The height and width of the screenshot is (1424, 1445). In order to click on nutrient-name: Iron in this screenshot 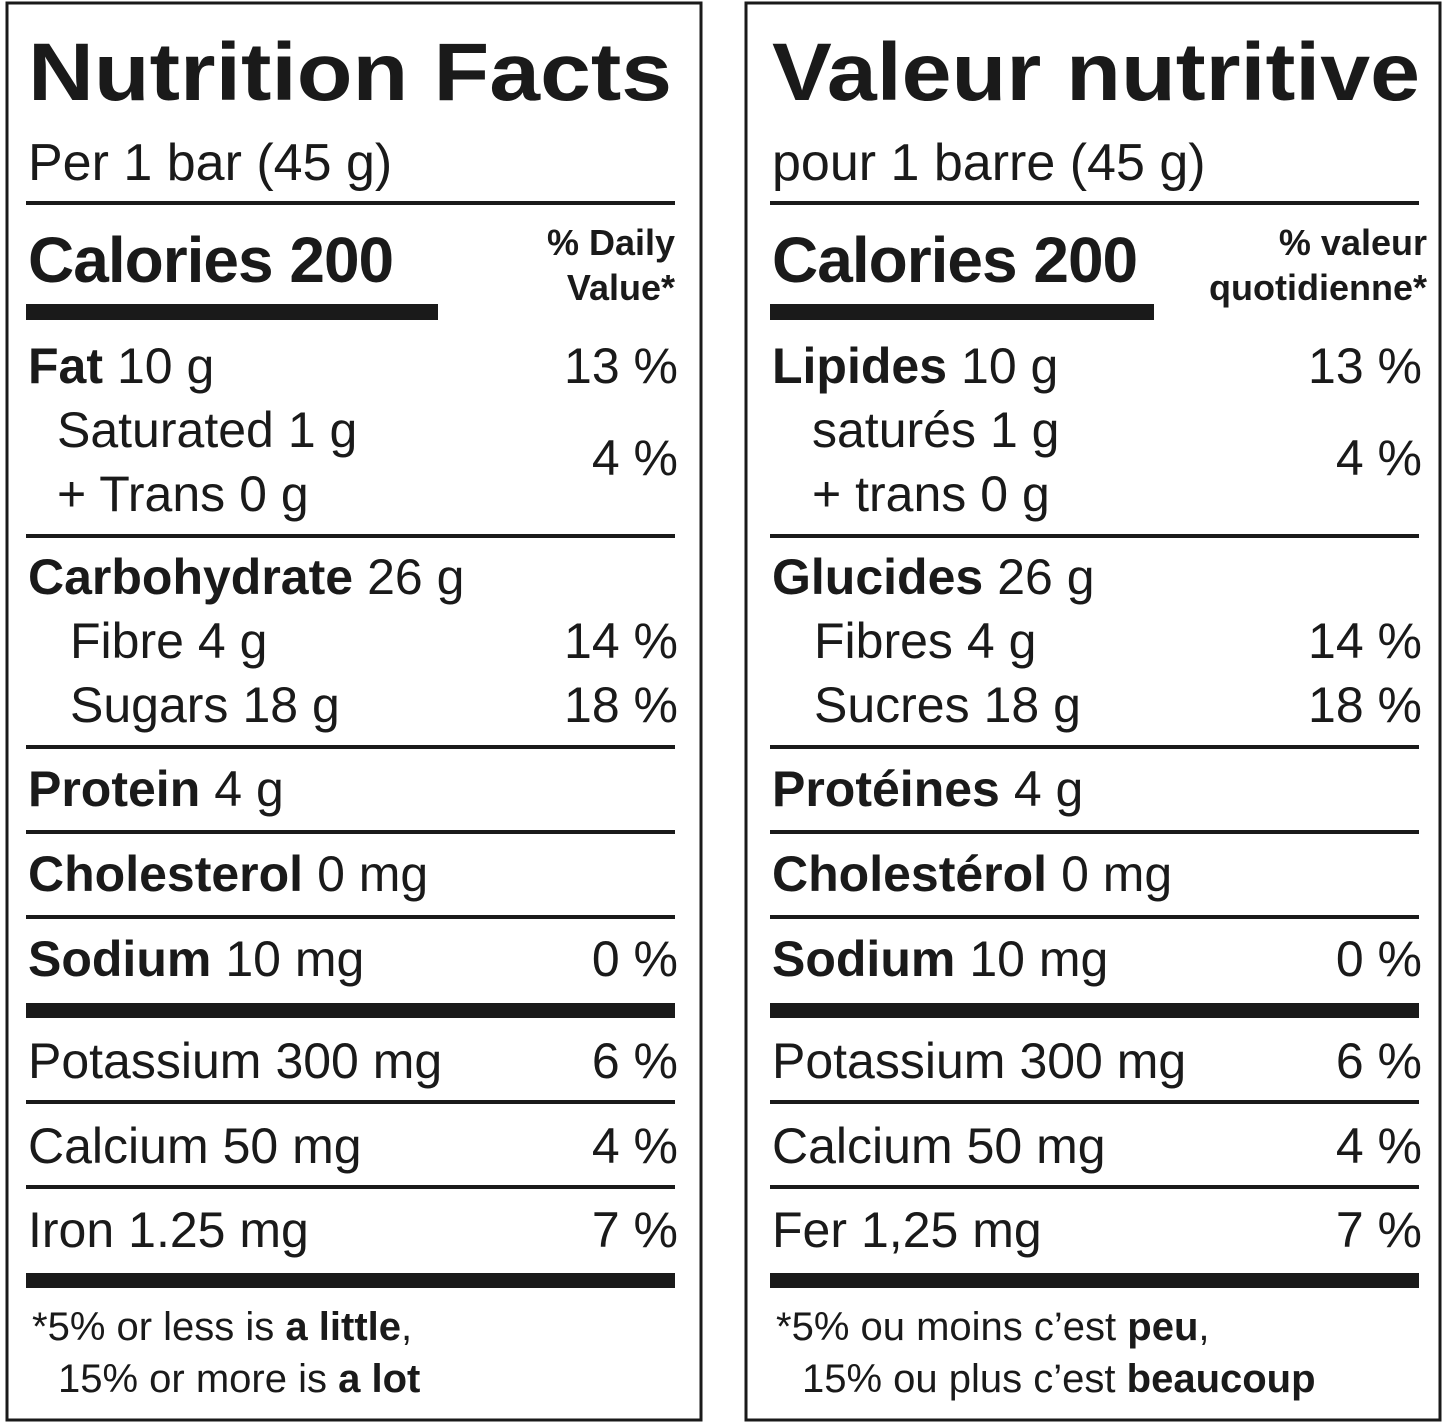, I will do `click(71, 1230)`.